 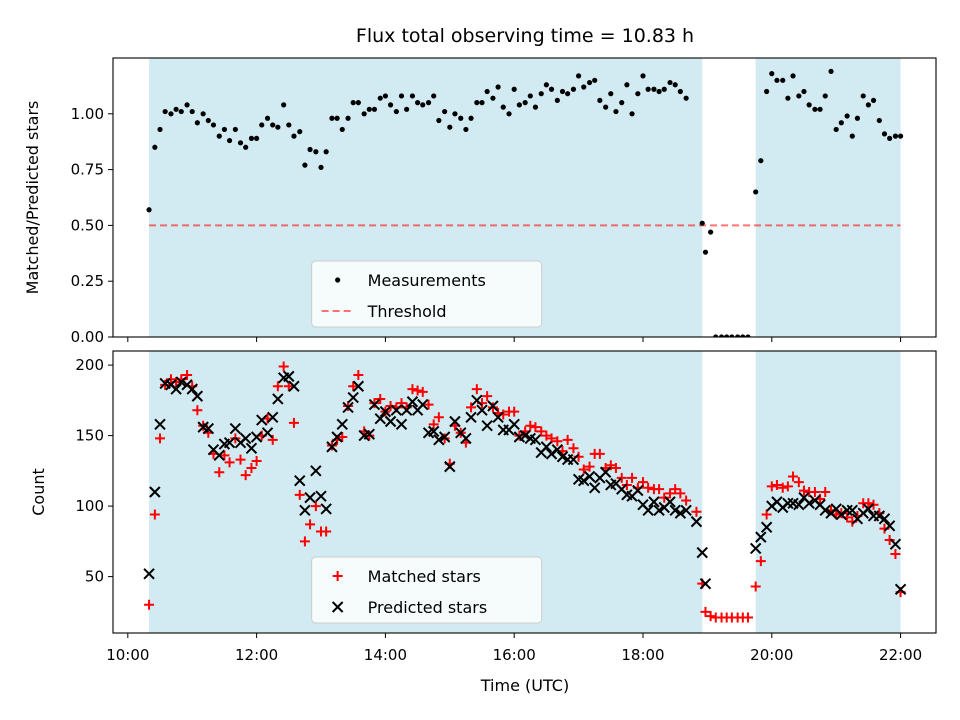 I want to click on legend-marker, so click(x=337, y=576).